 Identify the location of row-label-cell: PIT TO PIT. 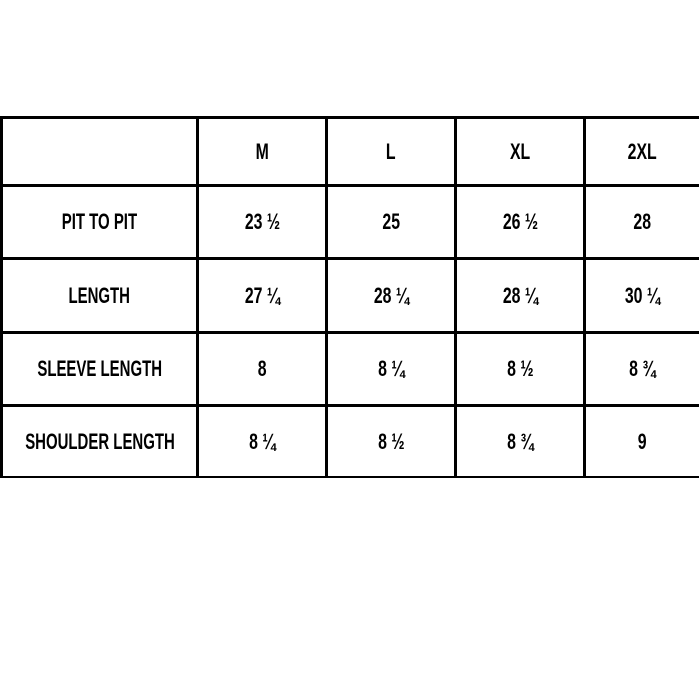
(99, 222).